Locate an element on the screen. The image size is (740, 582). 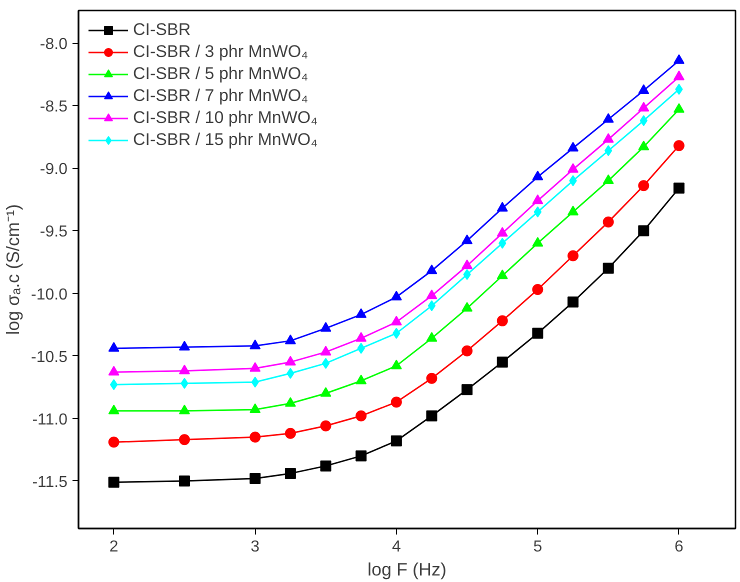
legend-label: CI-SBR is located at coordinates (162, 30).